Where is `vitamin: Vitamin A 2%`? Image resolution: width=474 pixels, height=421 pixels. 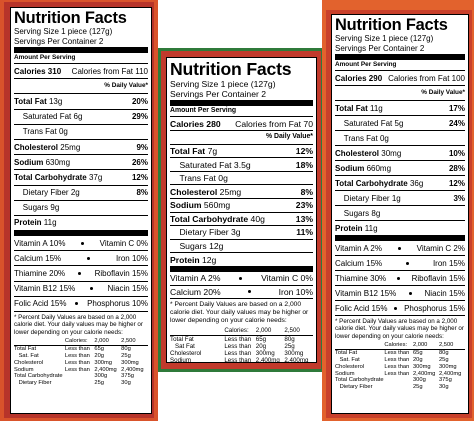
vitamin: Vitamin A 2% is located at coordinates (358, 248).